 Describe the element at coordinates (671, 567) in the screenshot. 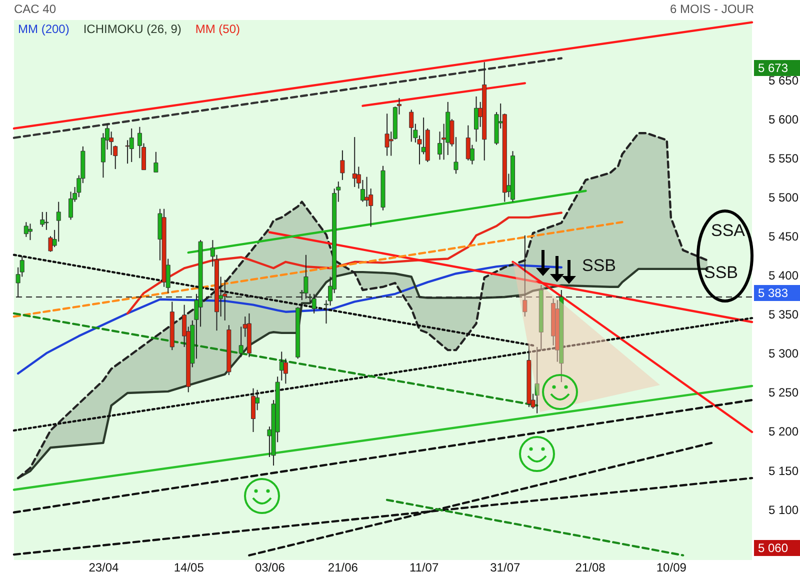

I see `x-tick-label: 10/09` at that location.